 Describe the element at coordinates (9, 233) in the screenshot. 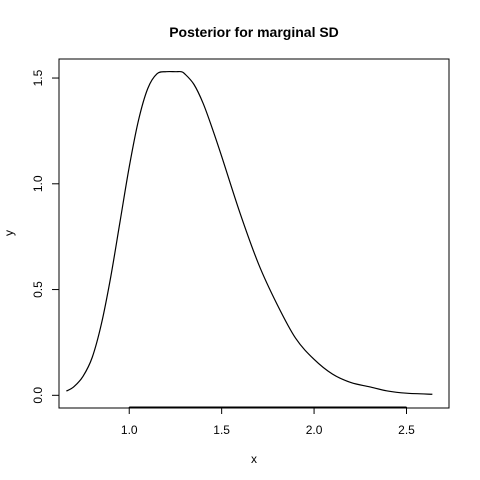

I see `y-axis-label: y` at that location.